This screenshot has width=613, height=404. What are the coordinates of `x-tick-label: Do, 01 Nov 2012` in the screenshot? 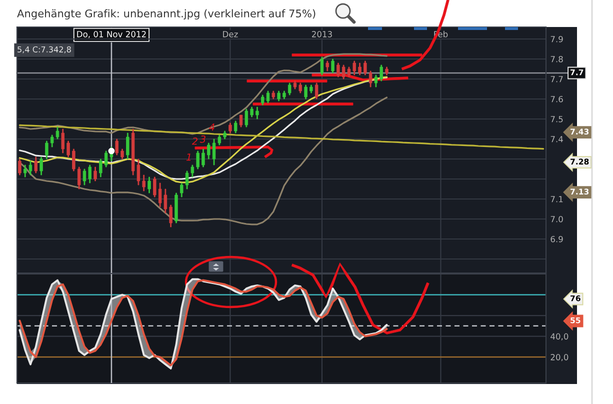 It's located at (111, 34).